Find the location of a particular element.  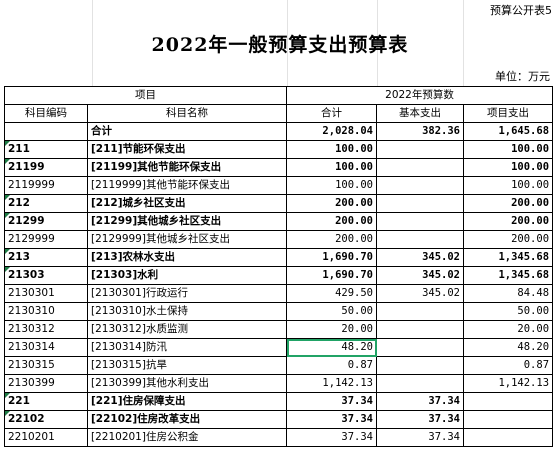

total-cell: 0.87 is located at coordinates (331, 365).